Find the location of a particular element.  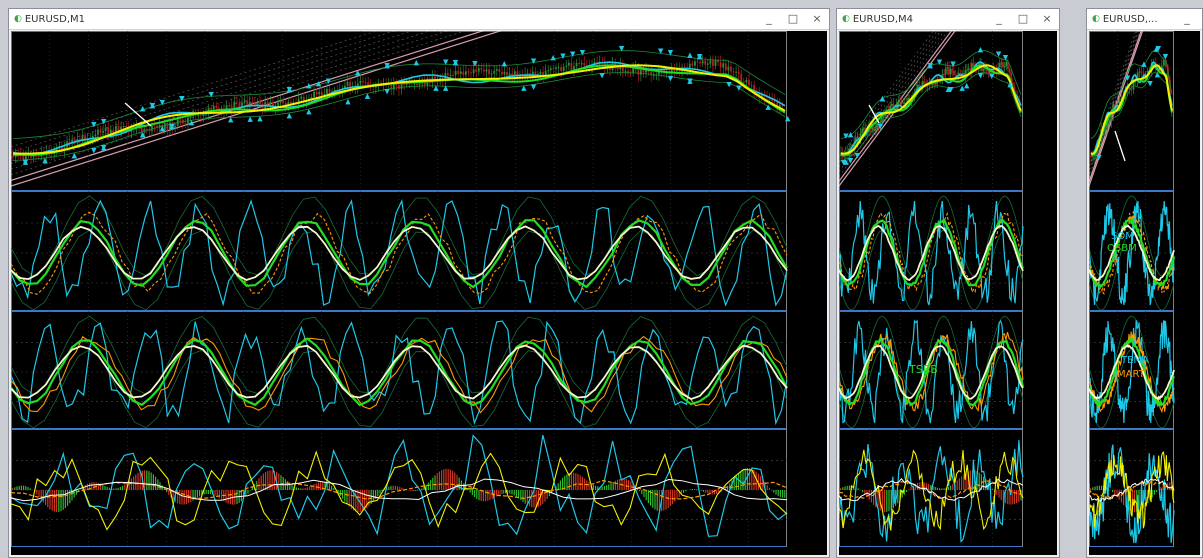

chart-window-m15: ◐ EURUSD,... _ ▼ ▼ ▲ ▲ ▼ ▲ ▼ ▼ SOM OSBM TEMA MART is located at coordinates (1144, 283).